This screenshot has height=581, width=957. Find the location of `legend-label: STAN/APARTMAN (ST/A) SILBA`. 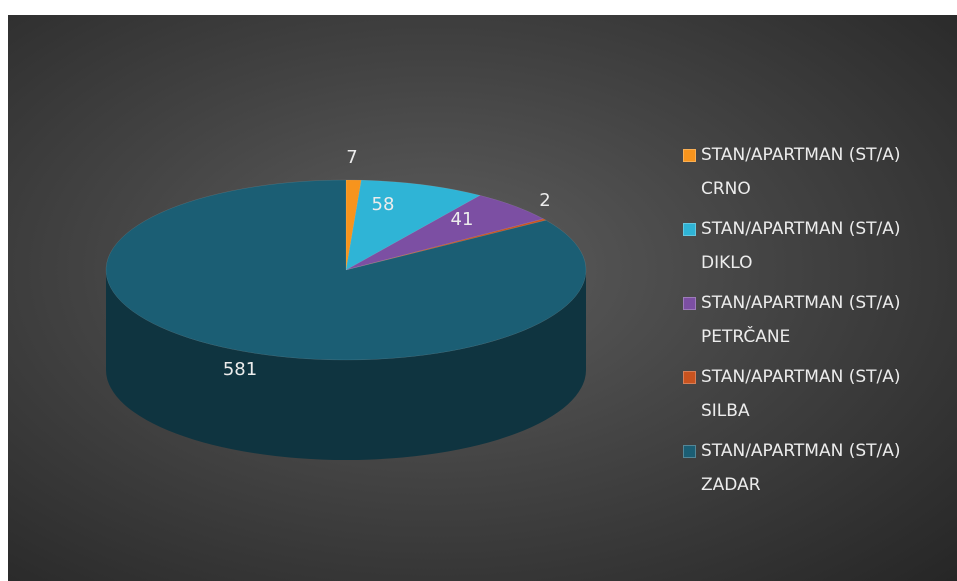

legend-label: STAN/APARTMAN (ST/A) SILBA is located at coordinates (801, 394).